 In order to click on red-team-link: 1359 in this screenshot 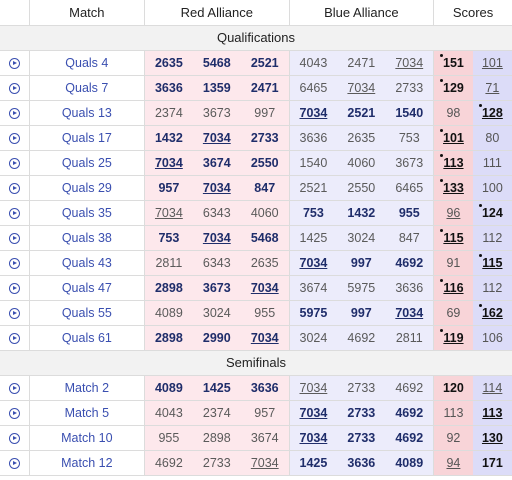, I will do `click(216, 87)`.